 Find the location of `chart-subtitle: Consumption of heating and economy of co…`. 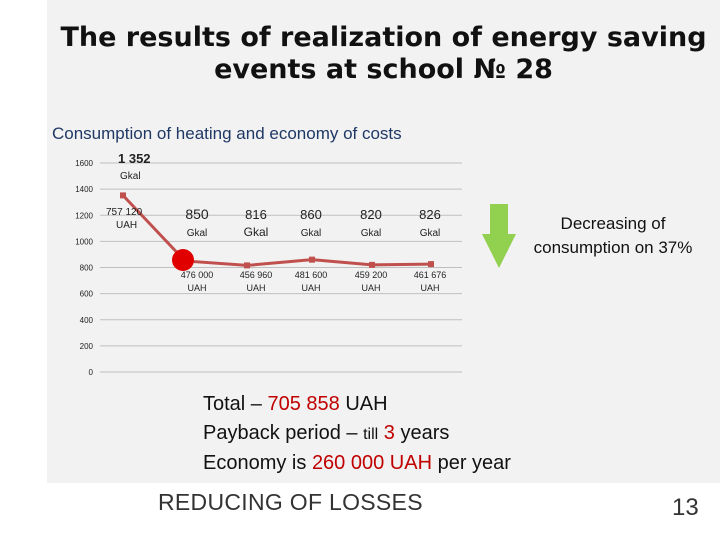

chart-subtitle: Consumption of heating and economy of co… is located at coordinates (227, 133).